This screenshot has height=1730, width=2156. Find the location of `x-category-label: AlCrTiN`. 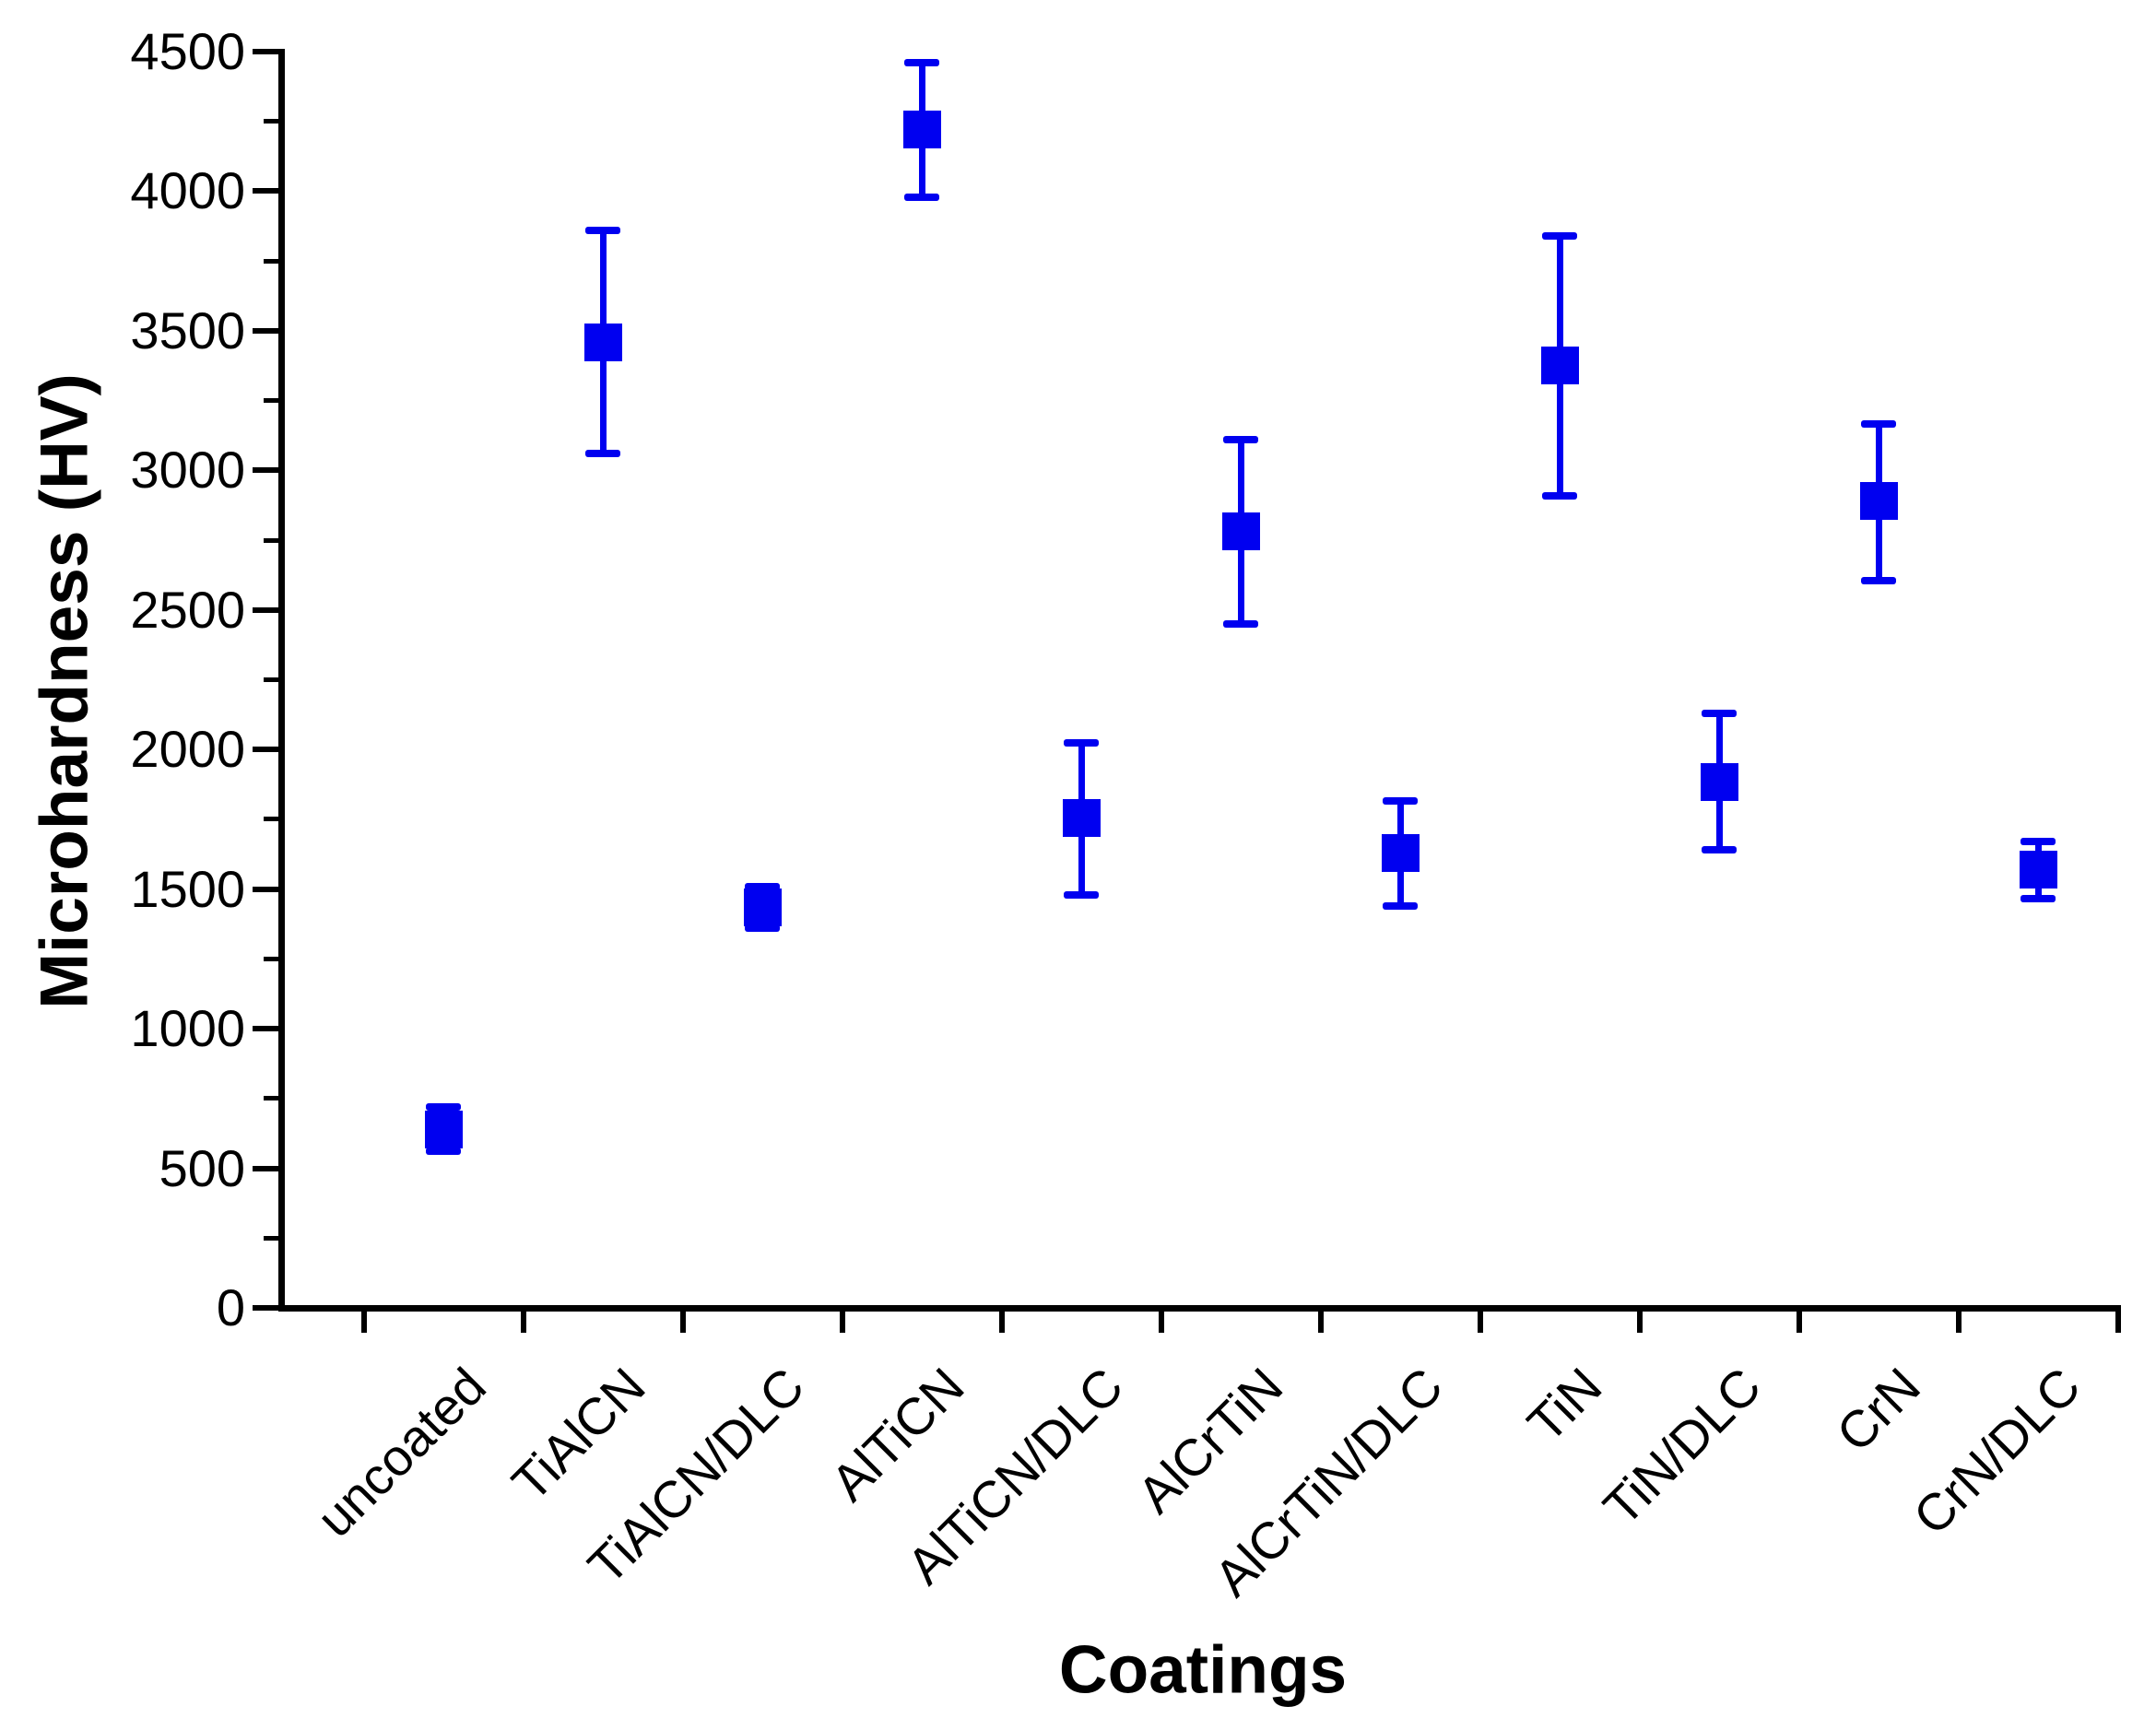

x-category-label: AlCrTiN is located at coordinates (1209, 1440).